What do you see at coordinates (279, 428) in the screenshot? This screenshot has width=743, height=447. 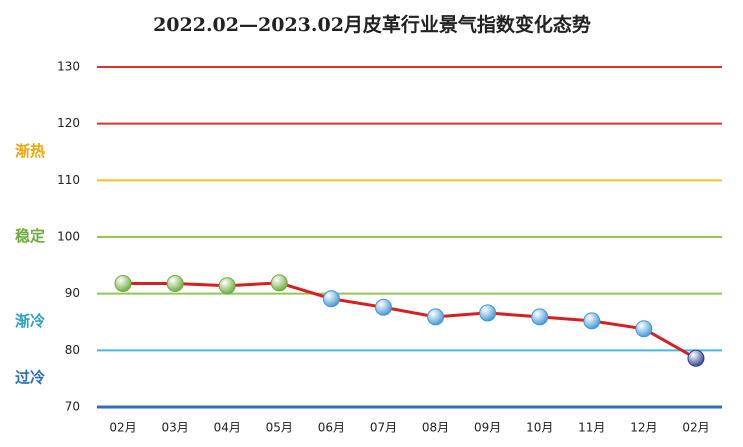 I see `x-tick-label: 05月` at bounding box center [279, 428].